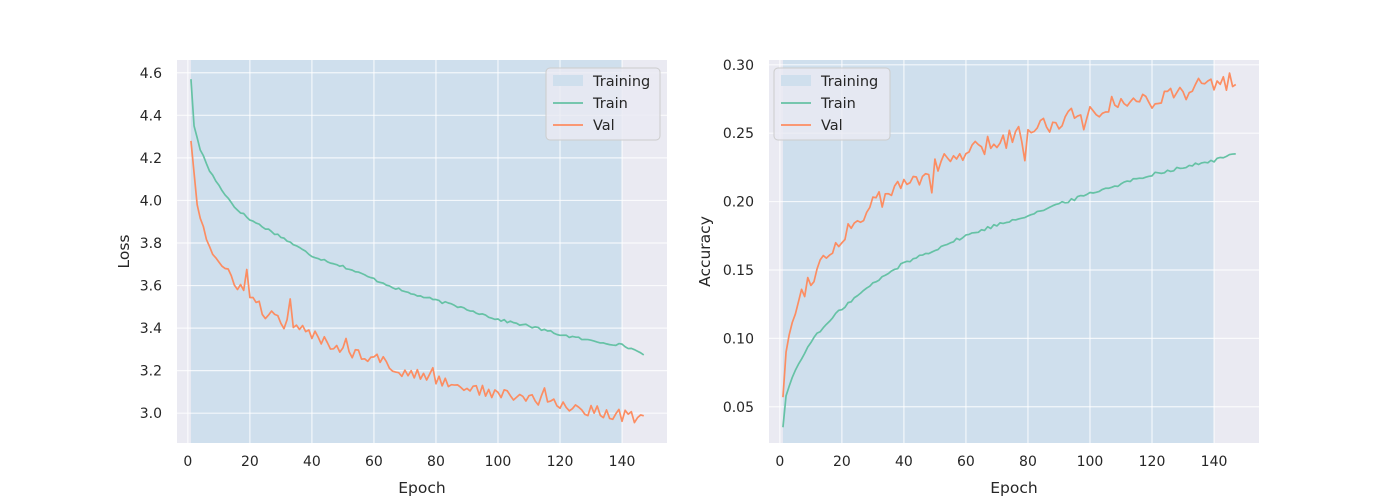 This screenshot has height=500, width=1400. What do you see at coordinates (124, 252) in the screenshot?
I see `y-axis-label: Loss` at bounding box center [124, 252].